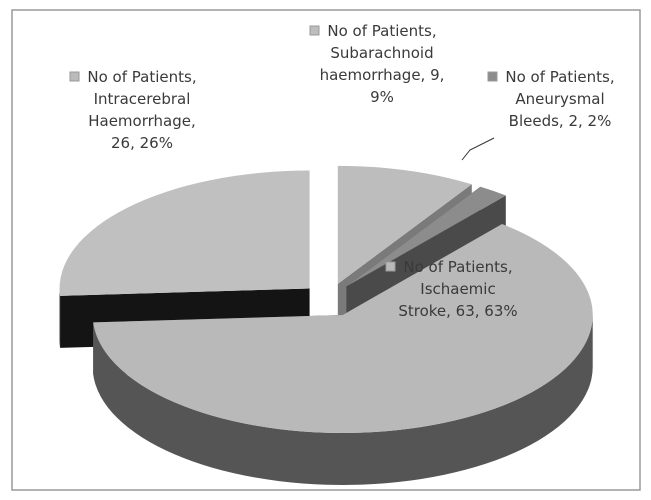  Describe the element at coordinates (478, 149) in the screenshot. I see `leader-line` at that location.